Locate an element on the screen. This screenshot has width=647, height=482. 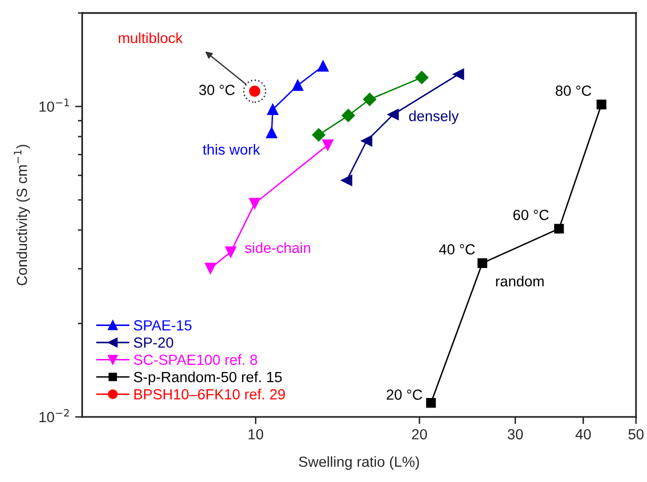
annotation: densely is located at coordinates (434, 117).